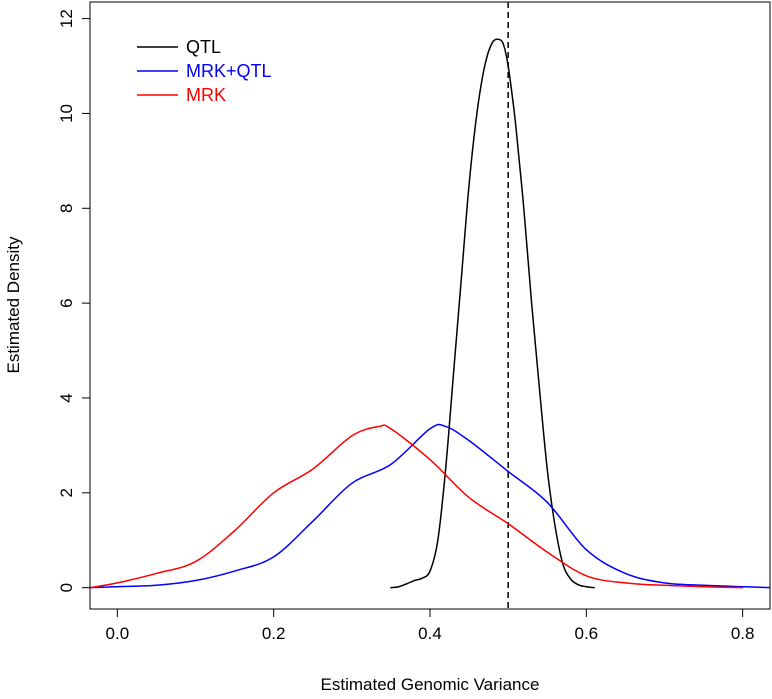  What do you see at coordinates (587, 633) in the screenshot?
I see `x-tick-label: 0.6` at bounding box center [587, 633].